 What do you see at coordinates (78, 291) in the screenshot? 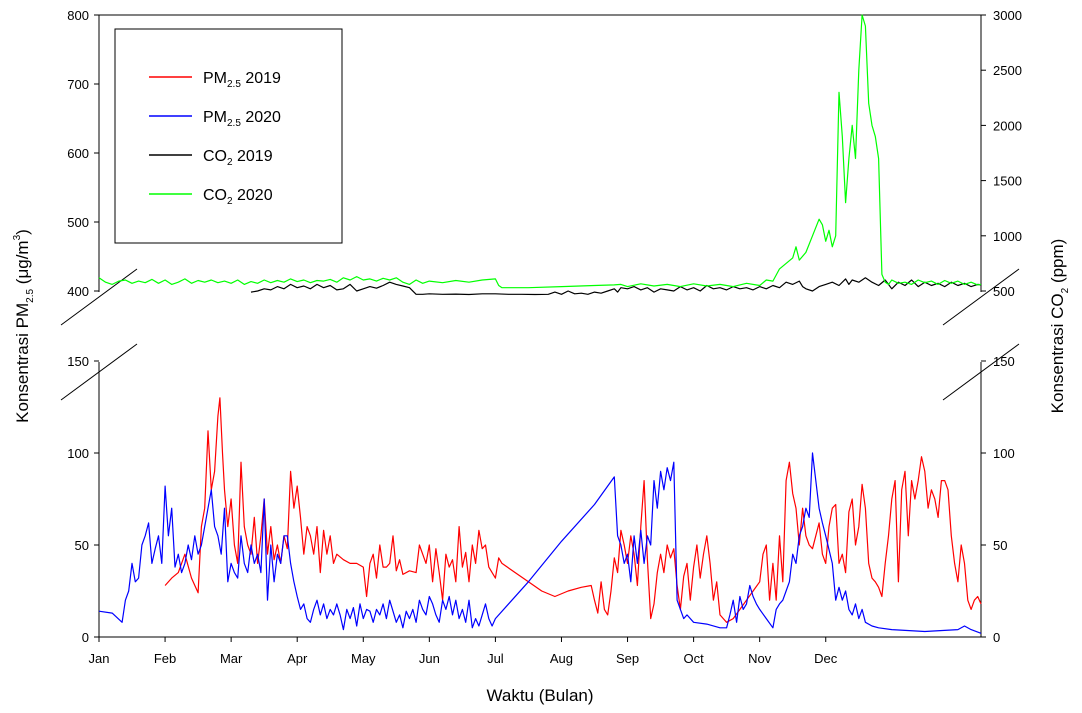
I see `left-tick-label: 400` at bounding box center [78, 291].